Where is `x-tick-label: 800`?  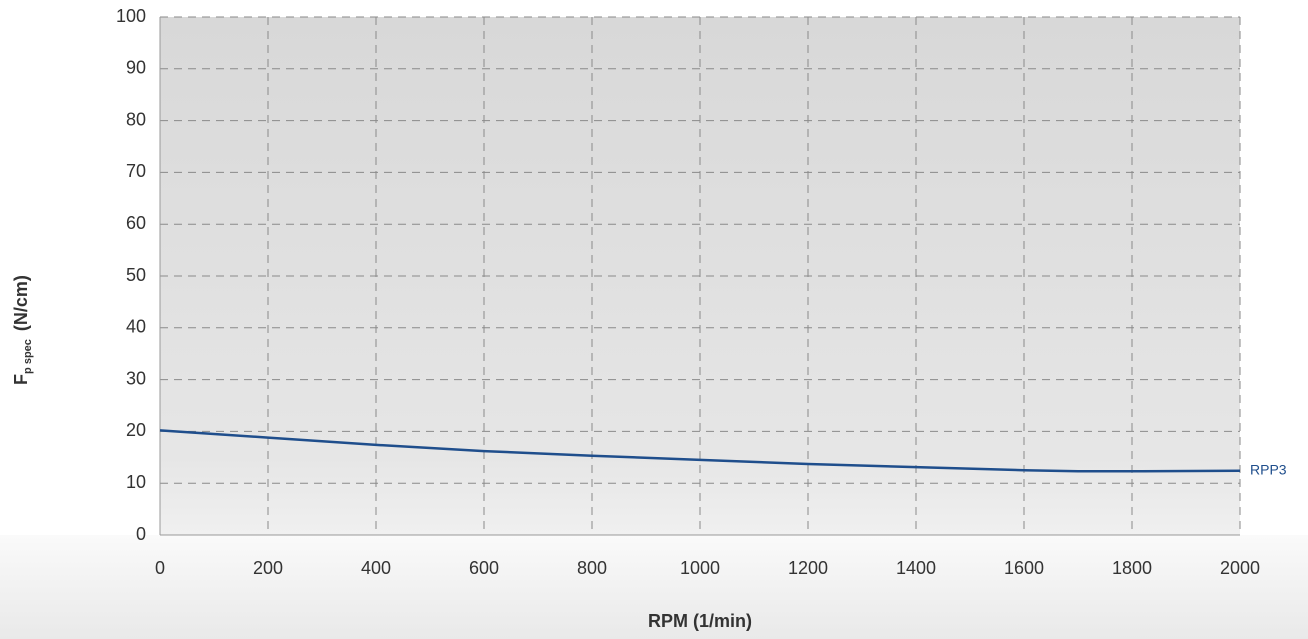 x-tick-label: 800 is located at coordinates (592, 568).